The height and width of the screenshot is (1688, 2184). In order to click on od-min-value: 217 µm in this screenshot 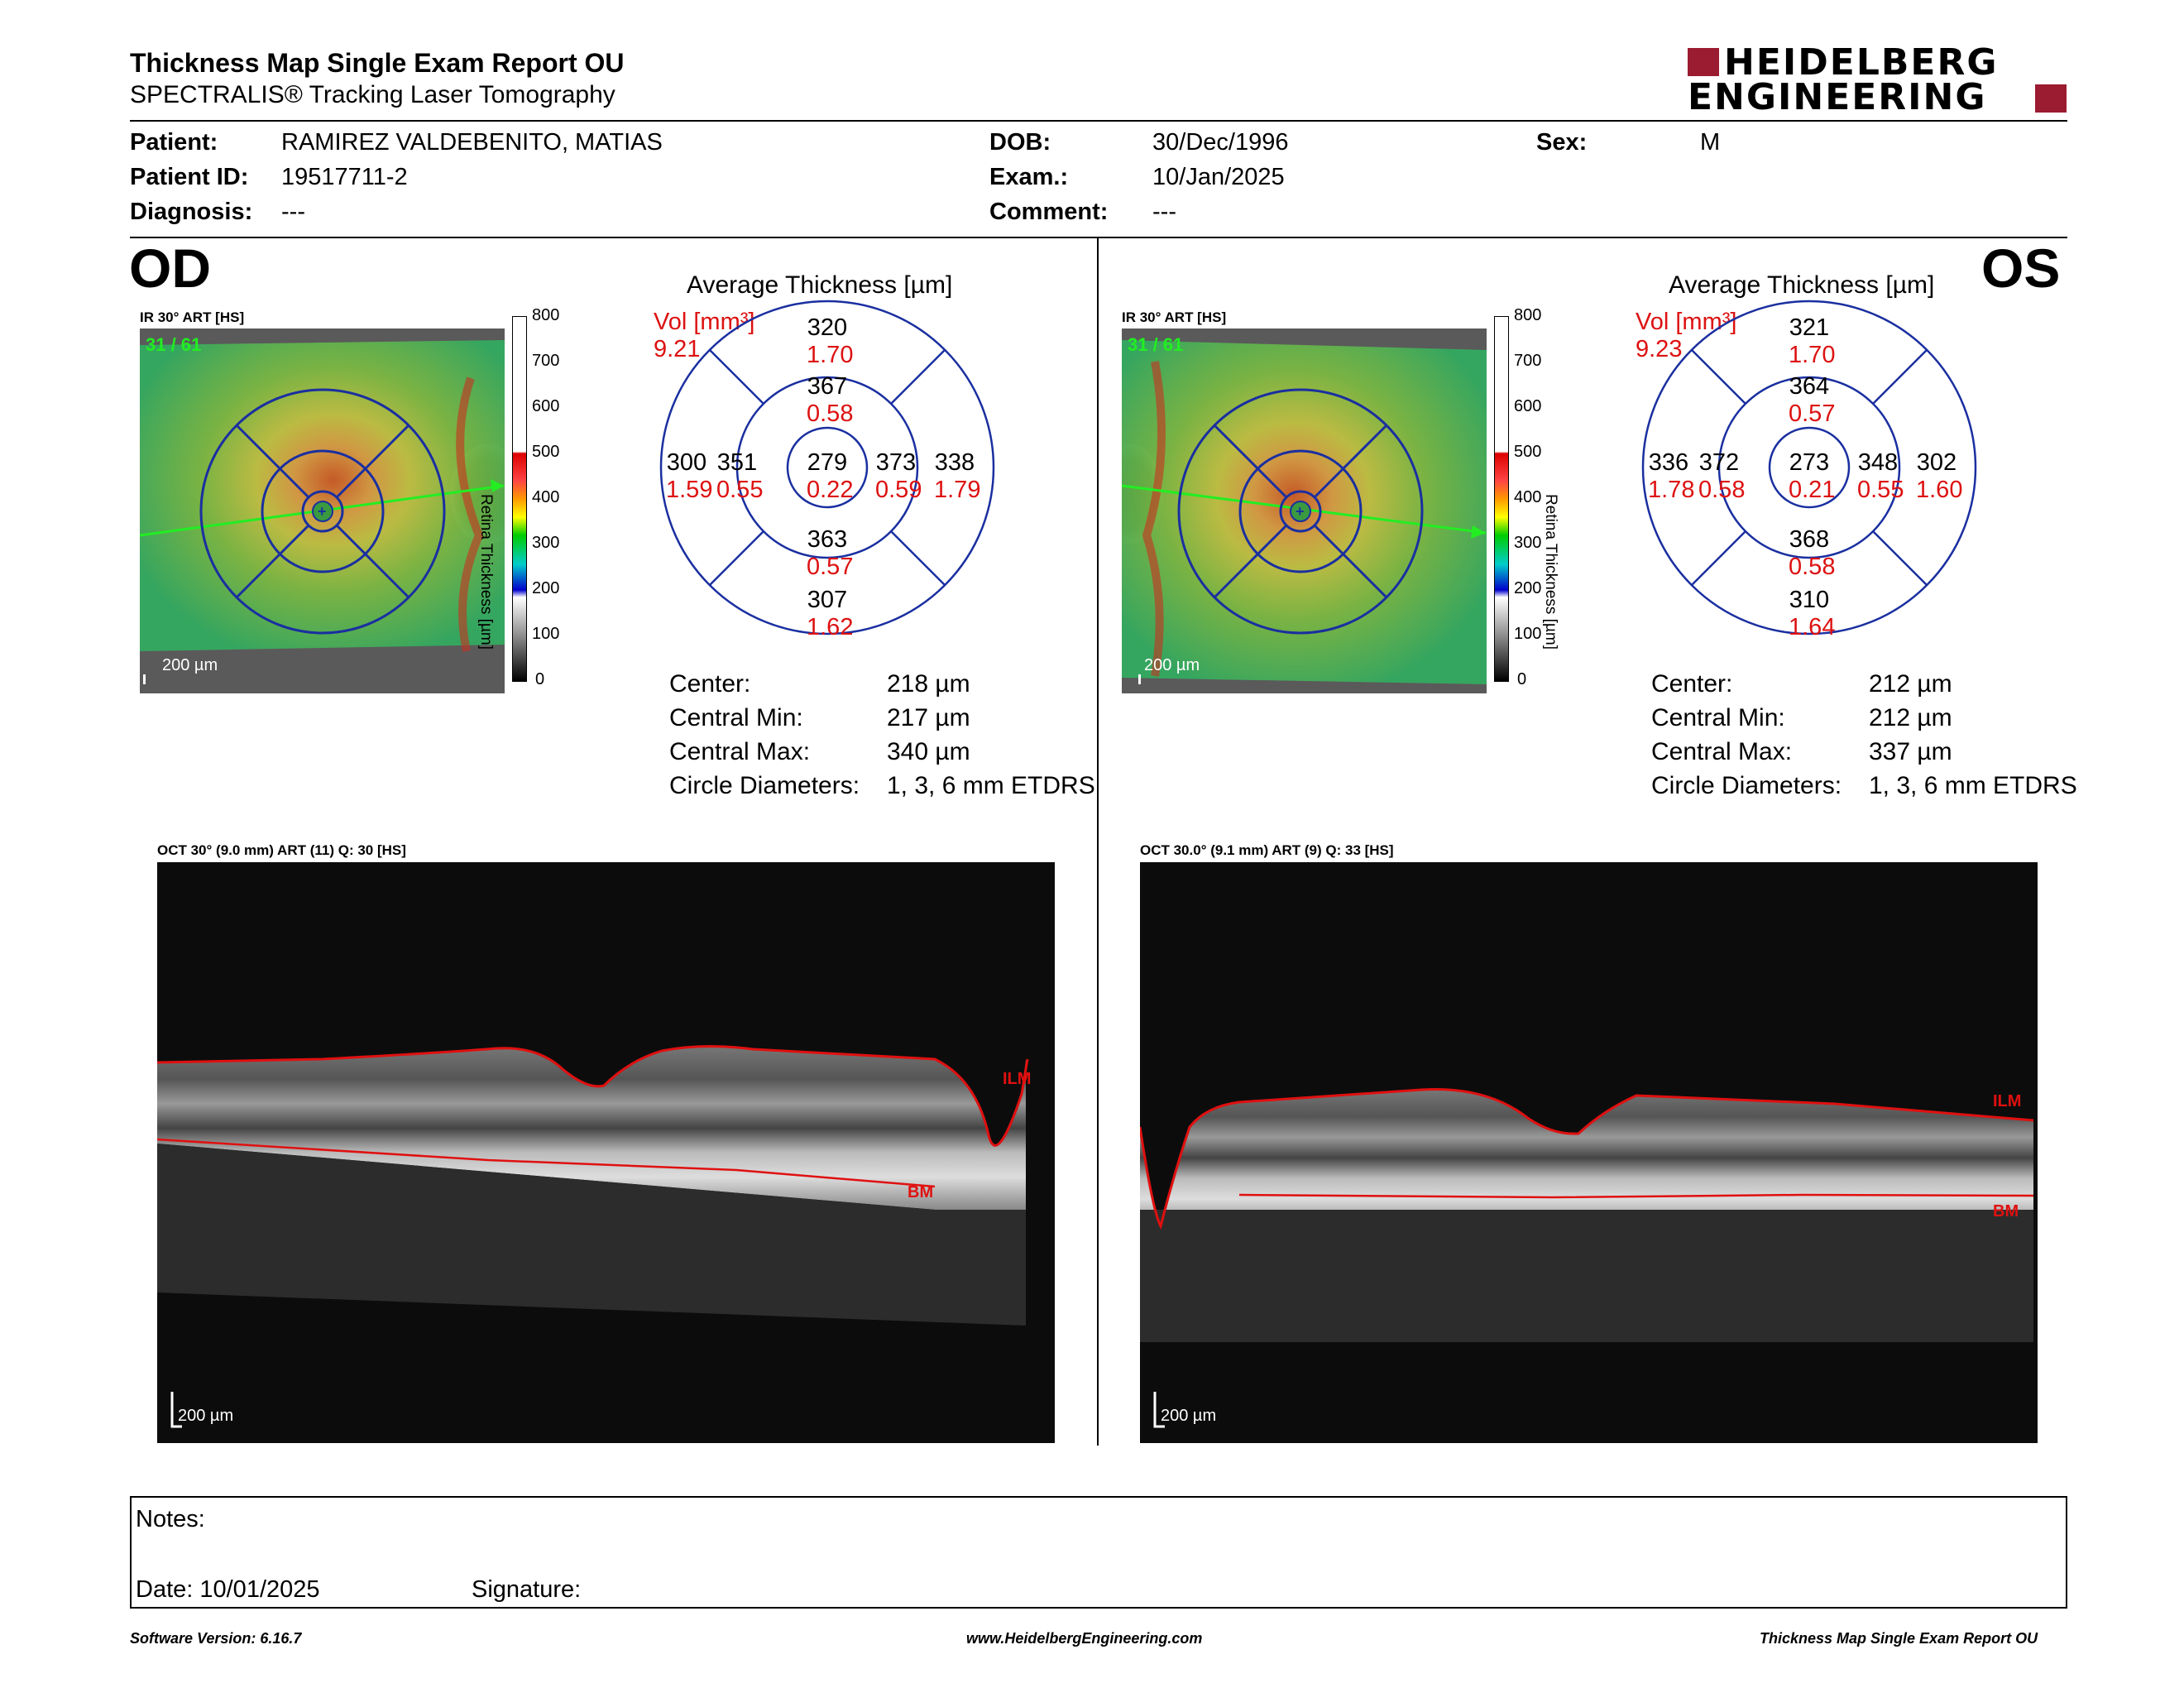, I will do `click(928, 717)`.